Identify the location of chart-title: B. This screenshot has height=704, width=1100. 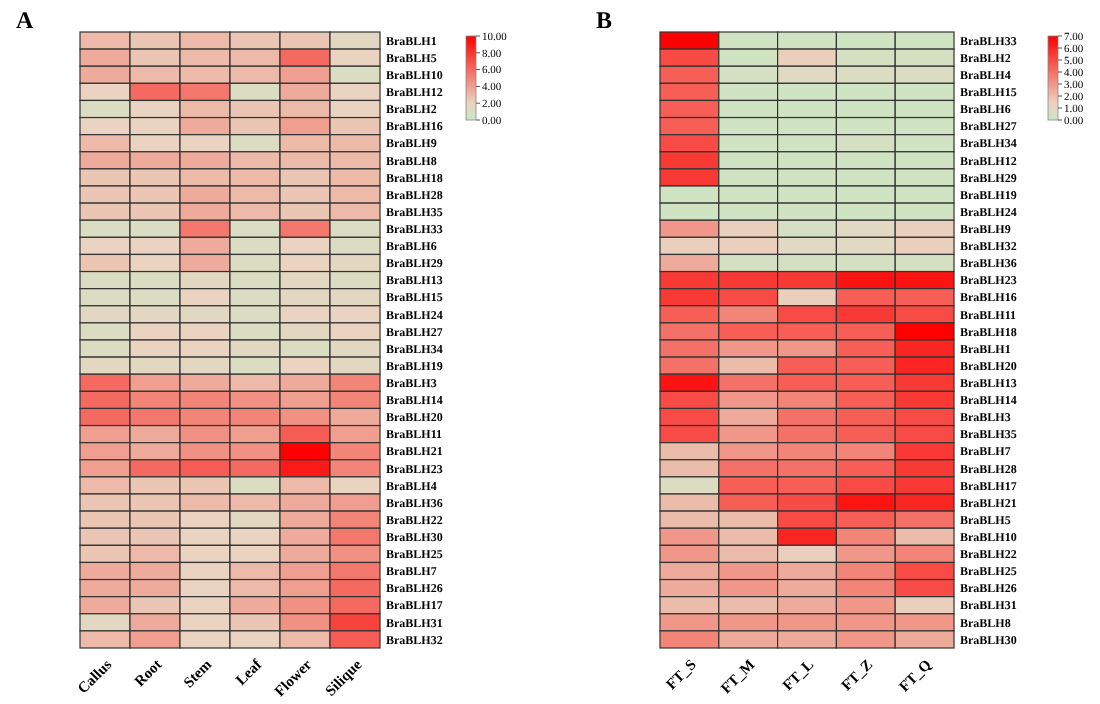
(604, 20).